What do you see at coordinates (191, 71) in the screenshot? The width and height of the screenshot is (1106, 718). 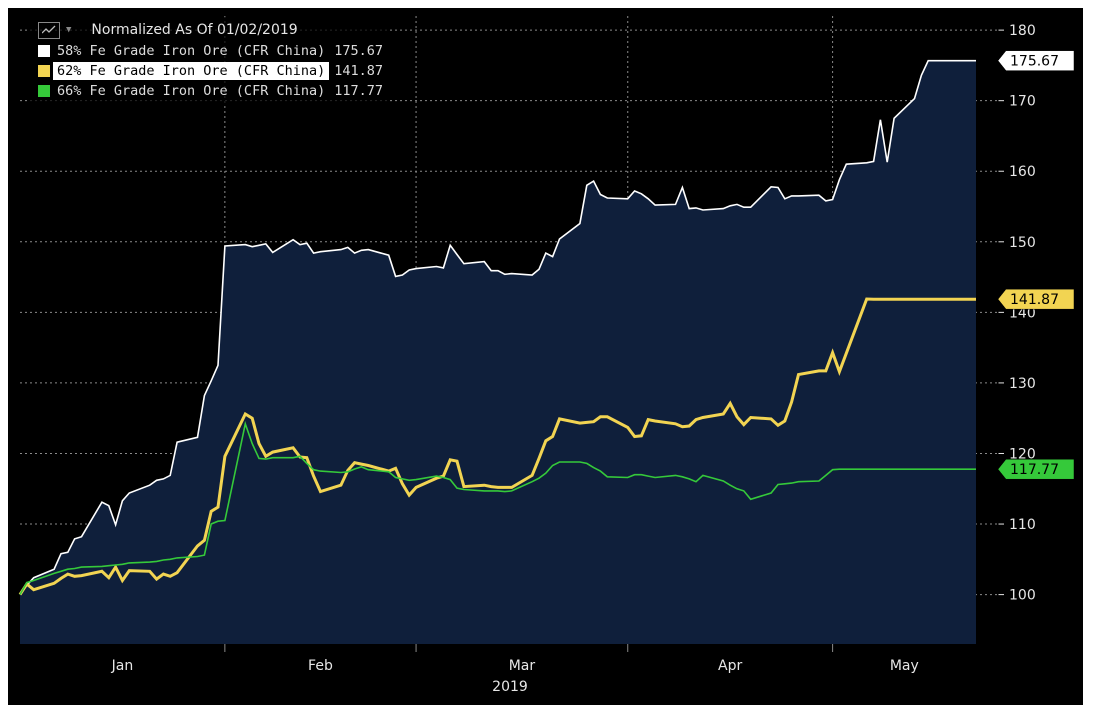 I see `legend-label-62: 62% Fe Grade Iron Ore (CFR China)` at bounding box center [191, 71].